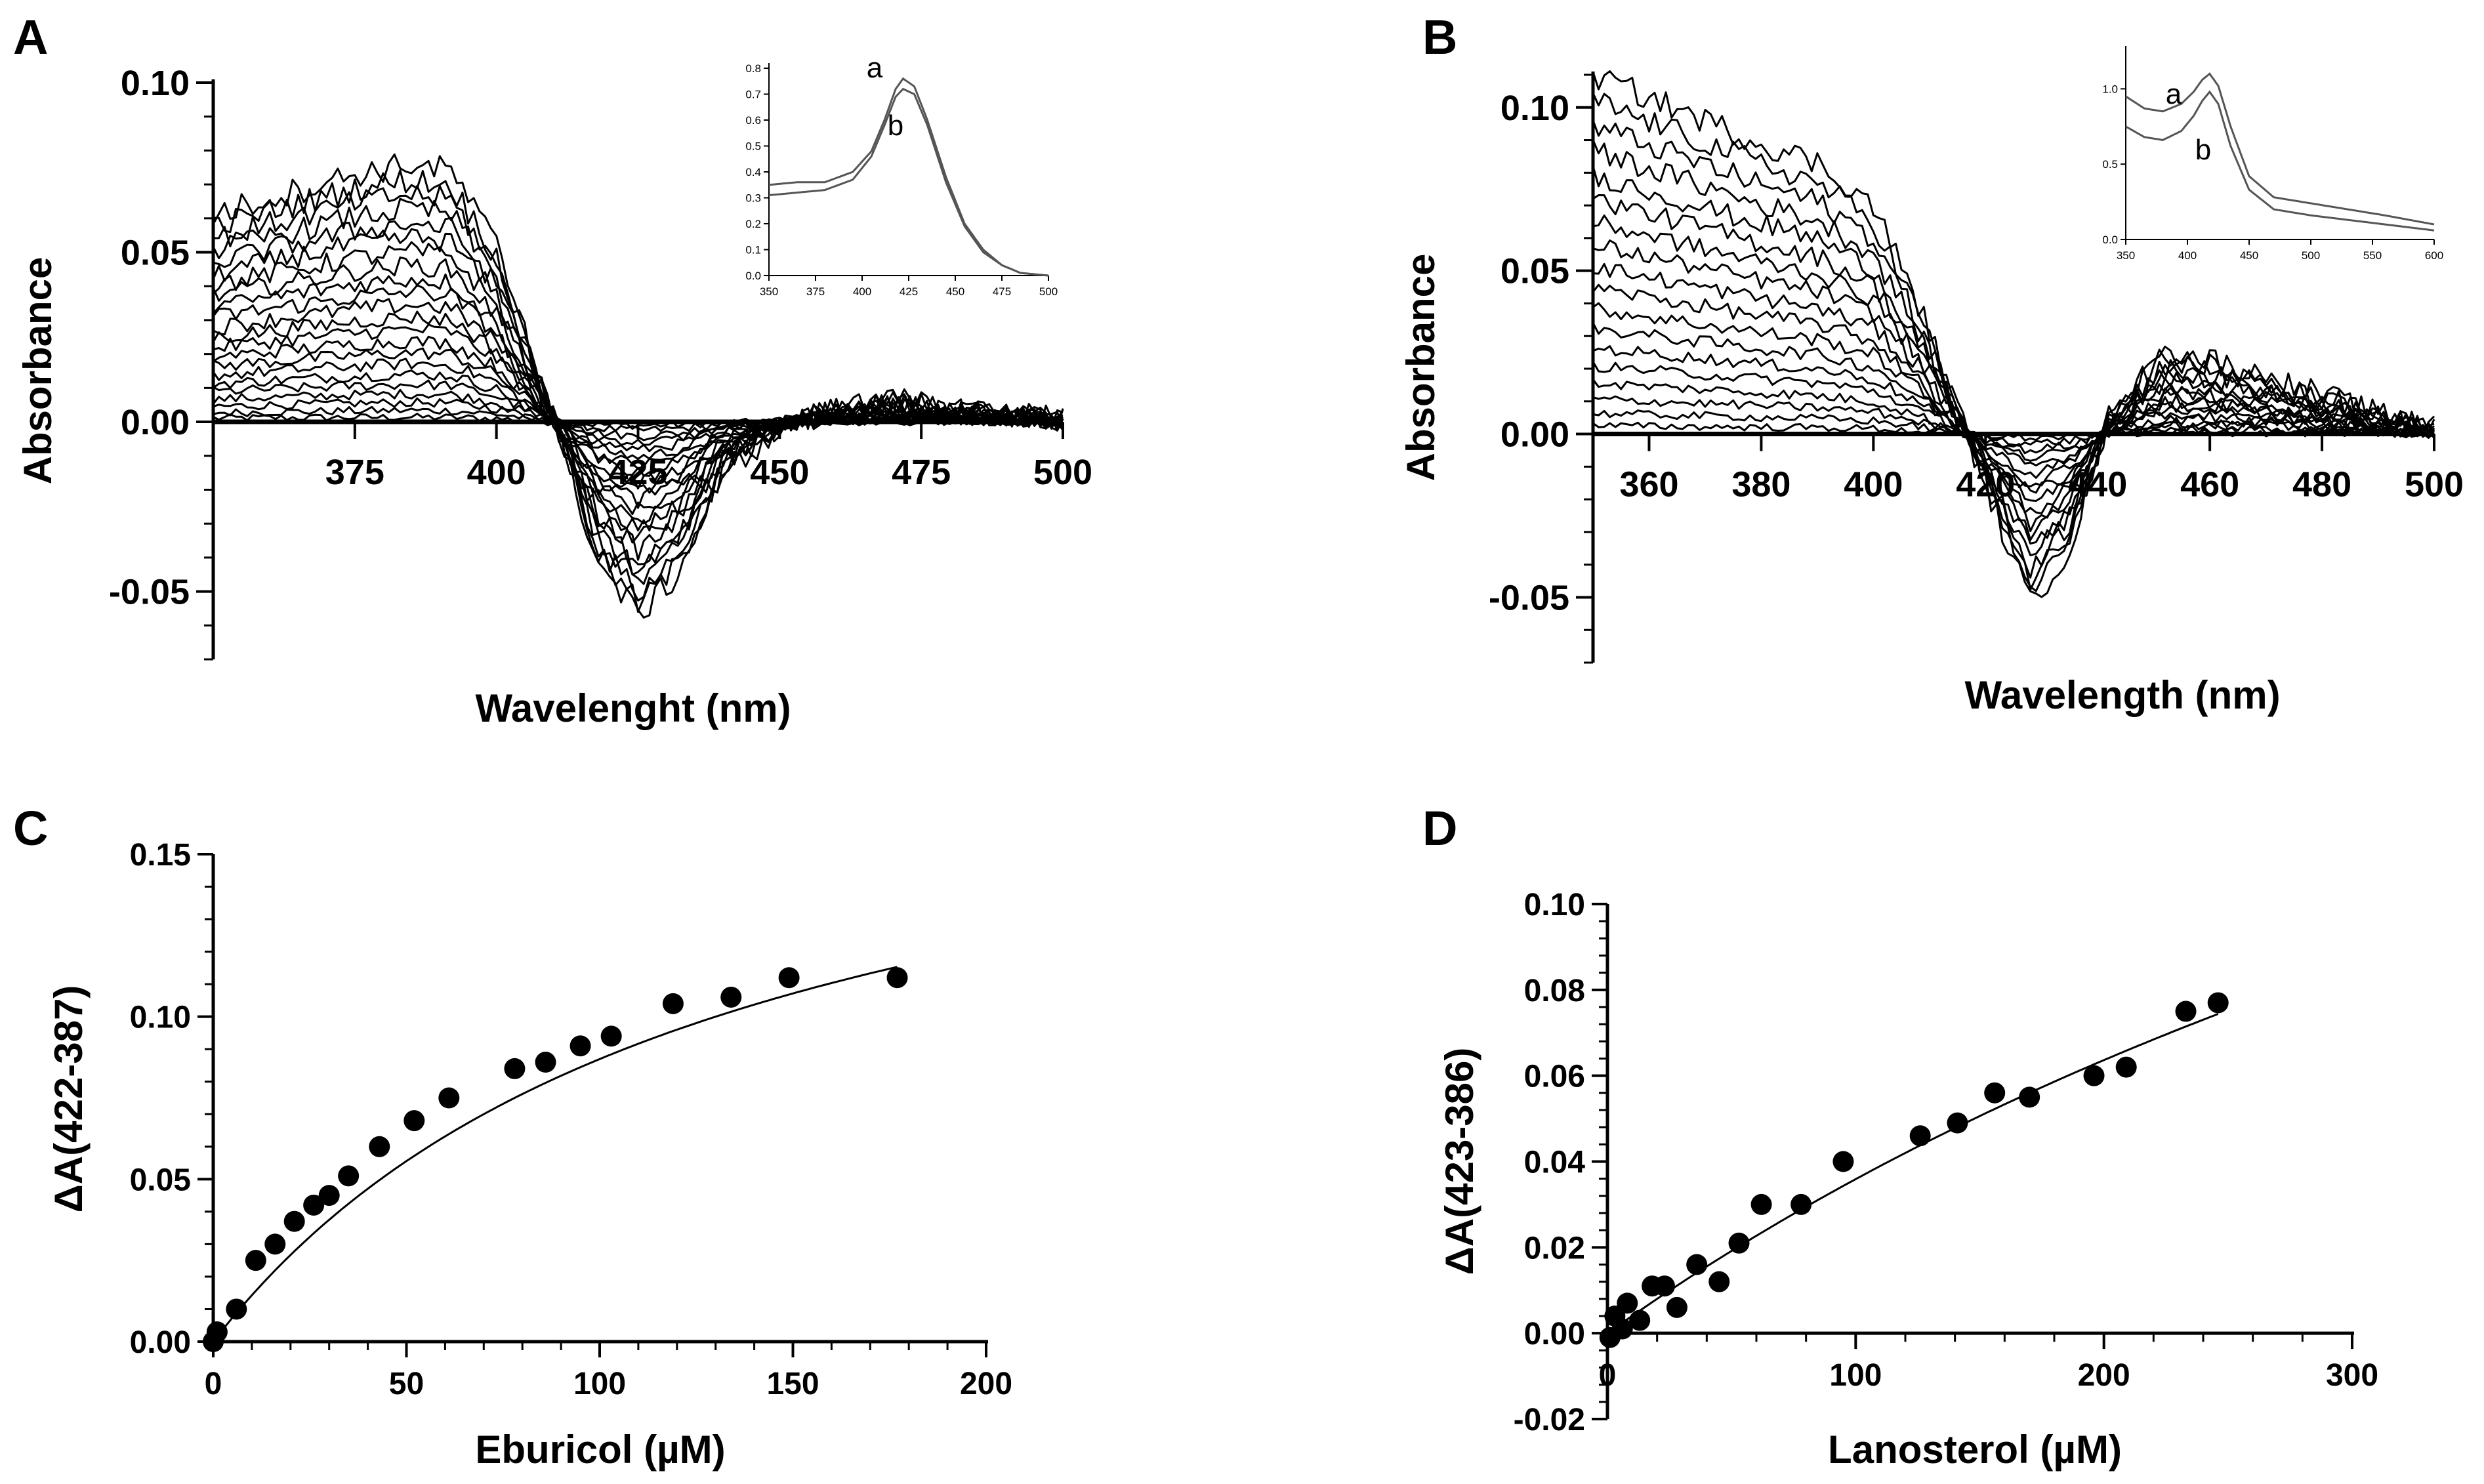 This screenshot has width=2484, height=1484. I want to click on inset-y-tick-label: 0.4, so click(753, 172).